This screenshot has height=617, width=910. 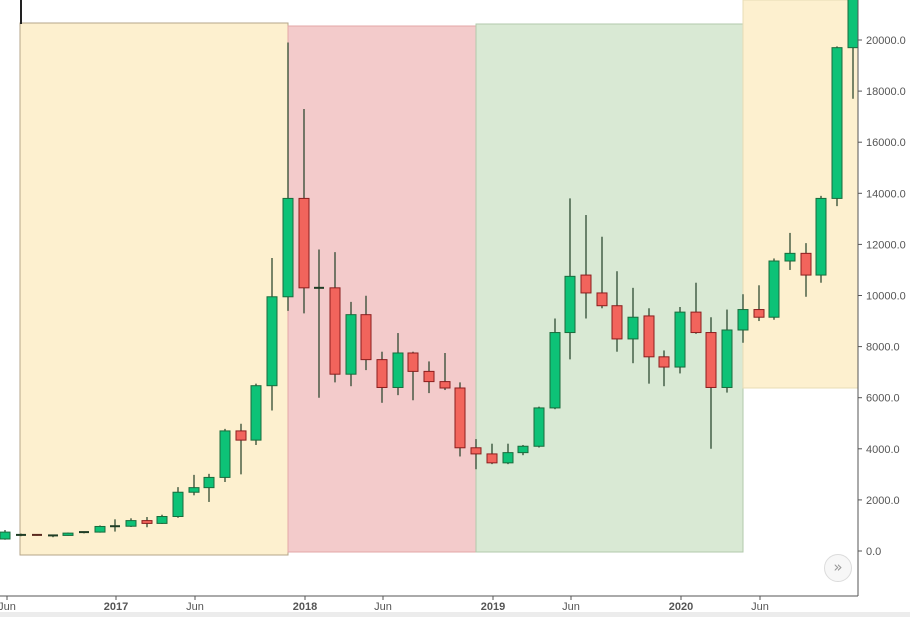 What do you see at coordinates (429, 604) in the screenshot?
I see `x-axis: Jun 2017 Jun 2018 Jun 2019 Jun 2020 Jun` at bounding box center [429, 604].